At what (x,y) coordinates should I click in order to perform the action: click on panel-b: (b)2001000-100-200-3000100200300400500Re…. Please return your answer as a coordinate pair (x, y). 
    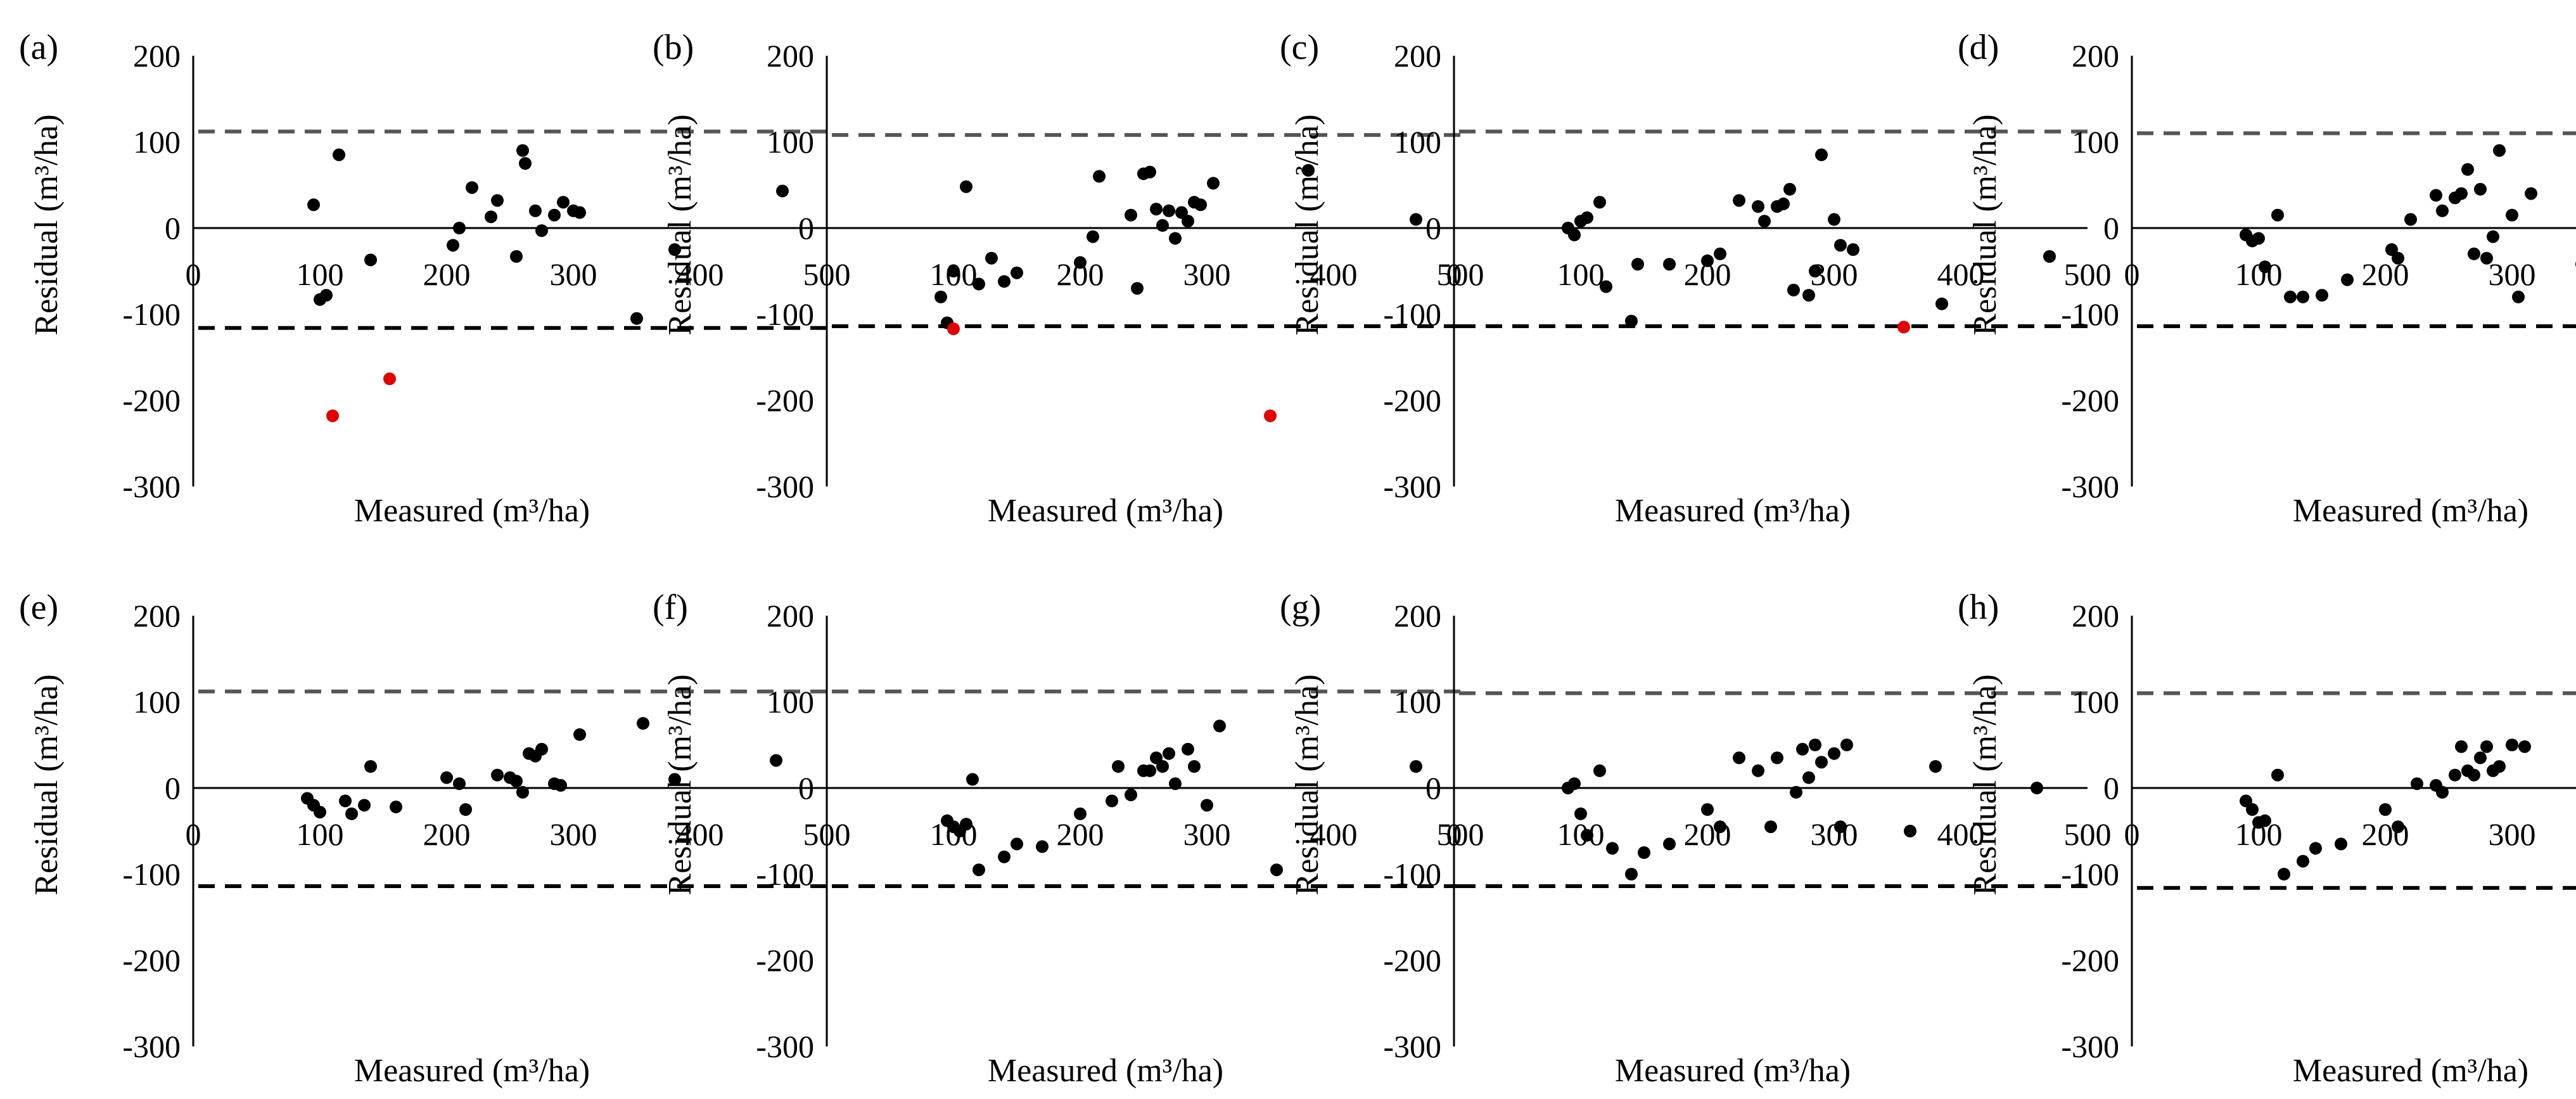
    Looking at the image, I should click on (1069, 278).